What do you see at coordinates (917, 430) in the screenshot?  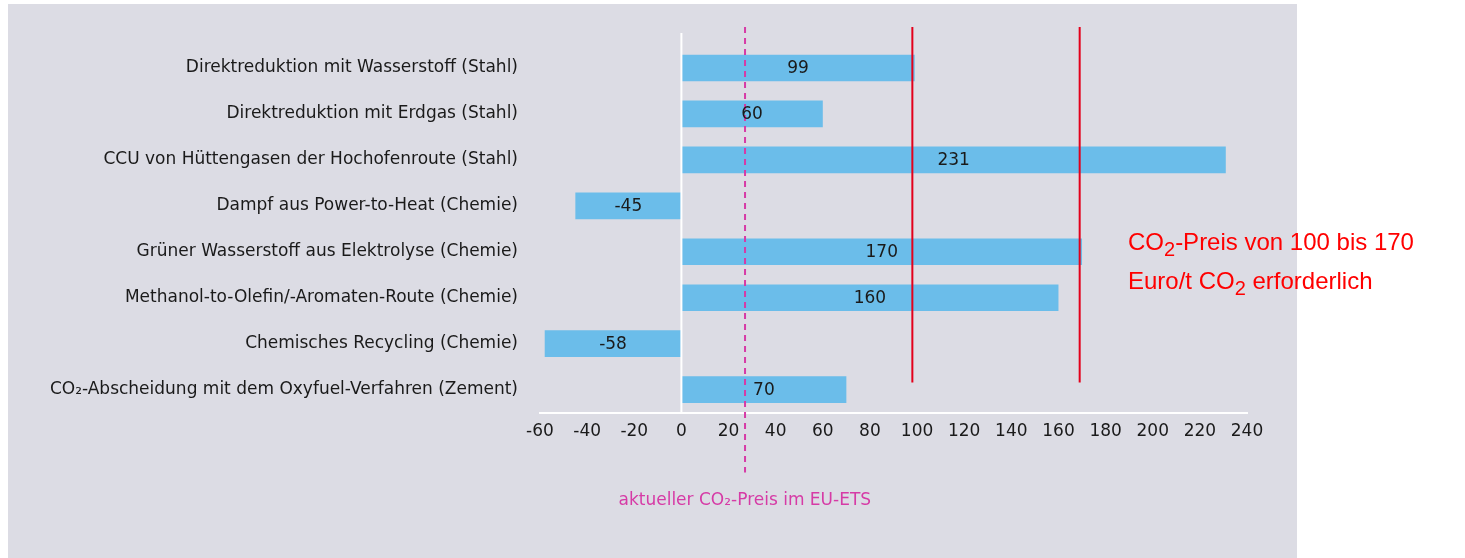 I see `x-tick-label: 100` at bounding box center [917, 430].